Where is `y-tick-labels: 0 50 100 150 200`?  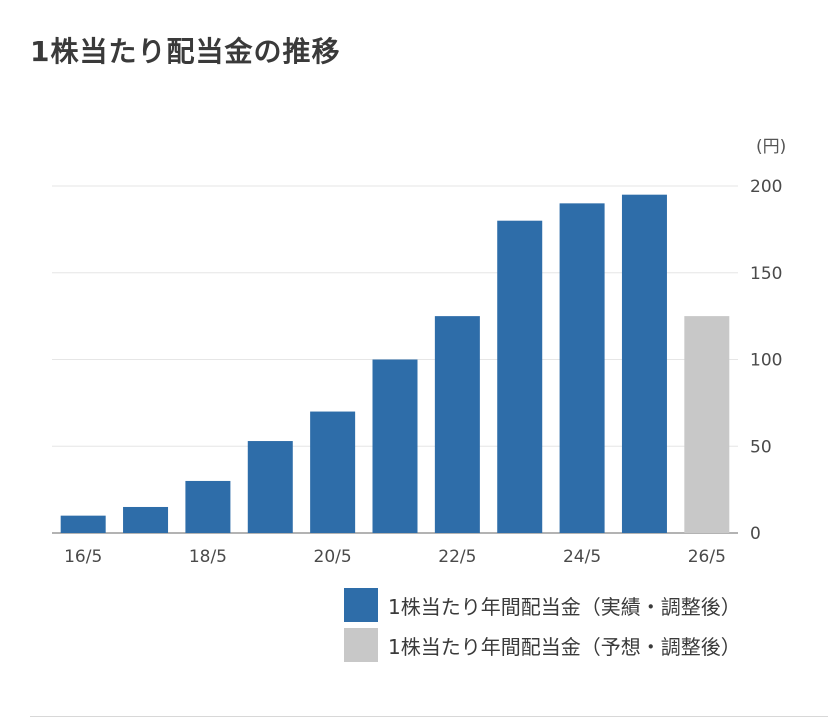
y-tick-labels: 0 50 100 150 200 is located at coordinates (766, 360).